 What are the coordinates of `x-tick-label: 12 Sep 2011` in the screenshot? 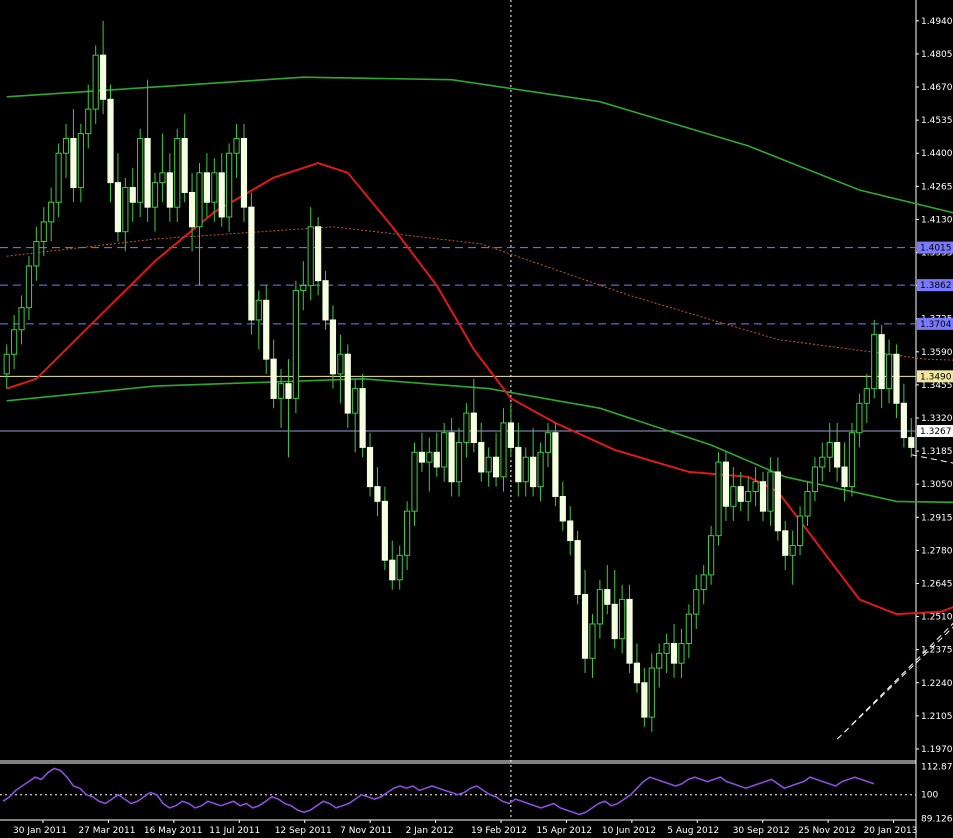 It's located at (303, 831).